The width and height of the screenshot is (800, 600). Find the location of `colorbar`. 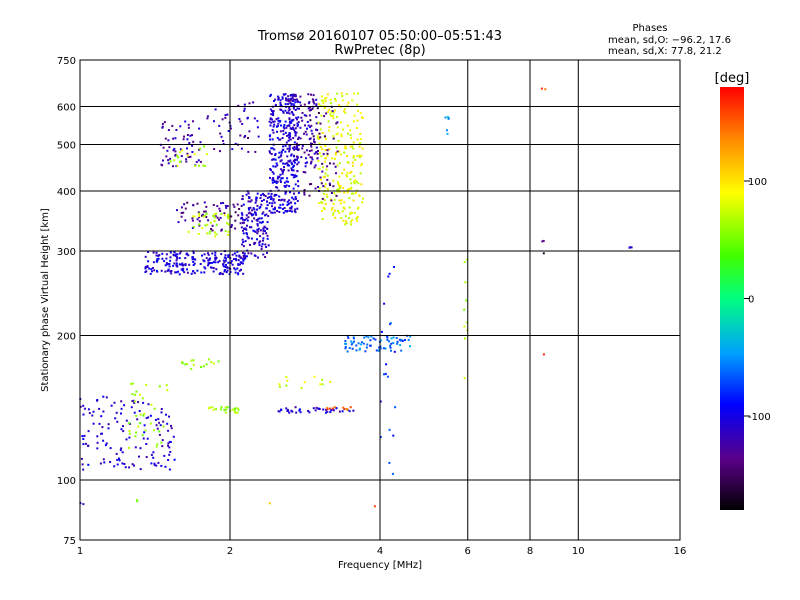

colorbar is located at coordinates (732, 298).